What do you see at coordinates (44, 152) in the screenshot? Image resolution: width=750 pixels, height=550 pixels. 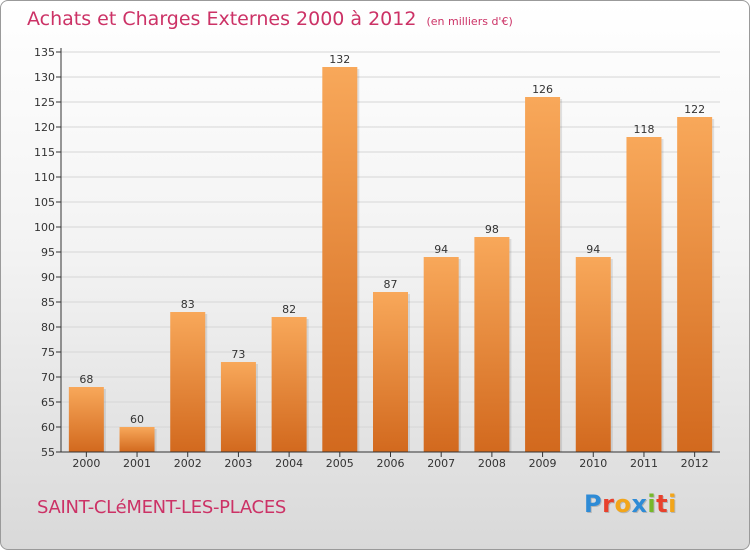 I see `y-tick-label: 115` at bounding box center [44, 152].